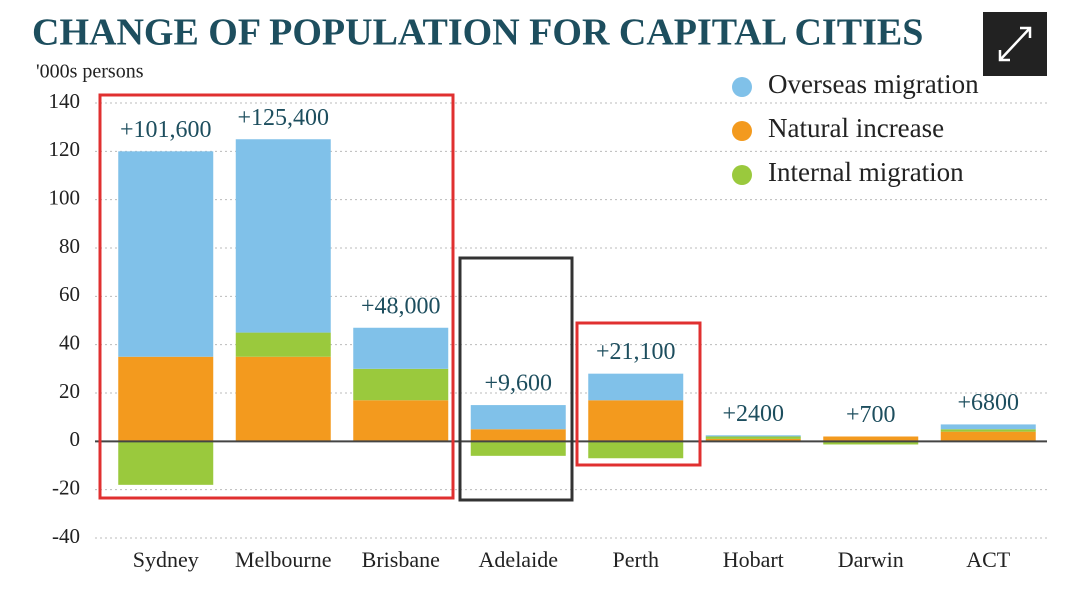 The height and width of the screenshot is (592, 1080). What do you see at coordinates (871, 559) in the screenshot?
I see `x-tick-label: Darwin` at bounding box center [871, 559].